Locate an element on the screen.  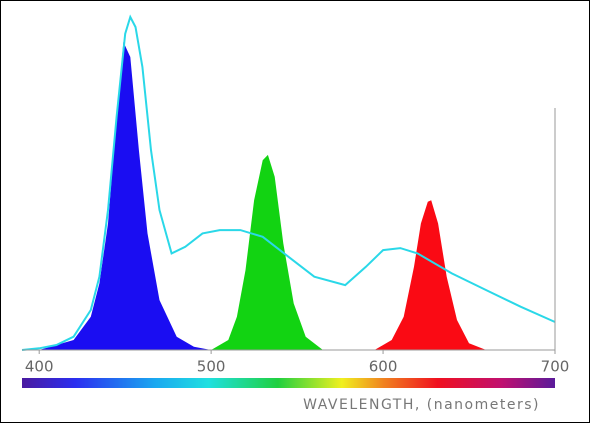
x-tick-label: 500 is located at coordinates (211, 367).